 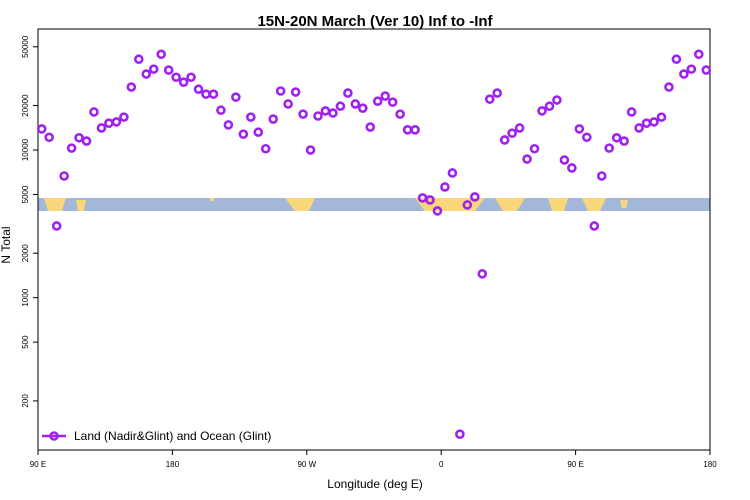 What do you see at coordinates (25, 297) in the screenshot?
I see `y-tick-label: 1000` at bounding box center [25, 297].